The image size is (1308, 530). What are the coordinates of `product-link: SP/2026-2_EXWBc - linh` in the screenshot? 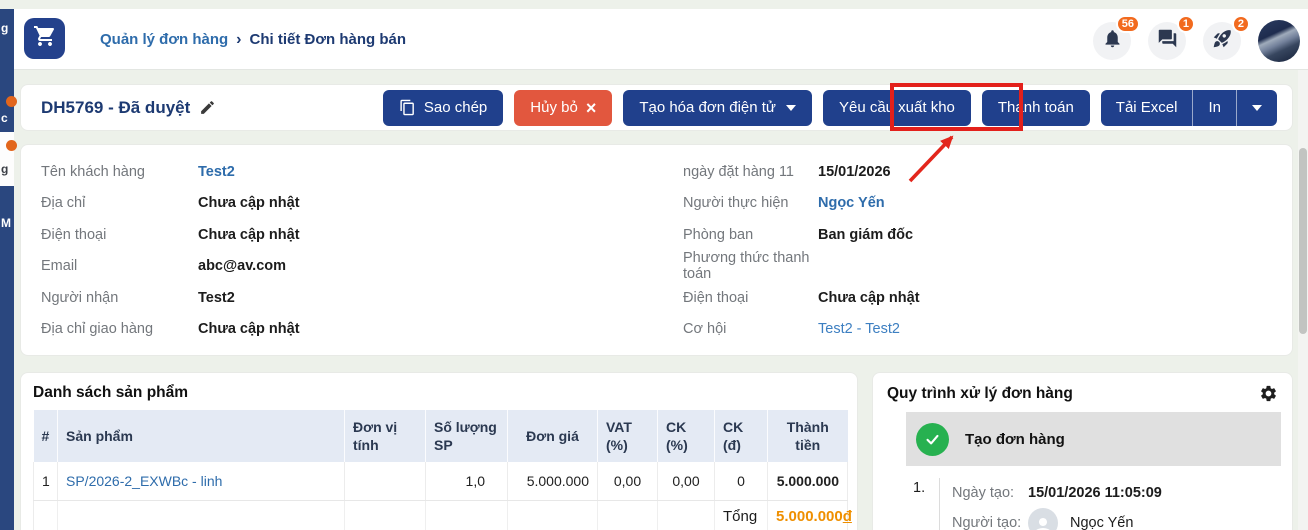 It's located at (144, 480).